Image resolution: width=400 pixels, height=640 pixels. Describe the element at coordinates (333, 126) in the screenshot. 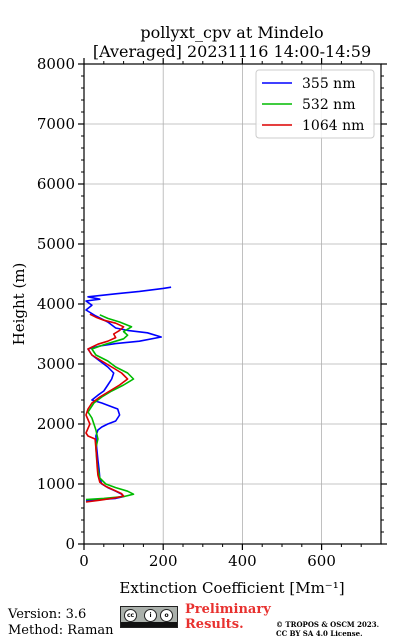

I see `legend-label-1064: 1064 nm` at that location.